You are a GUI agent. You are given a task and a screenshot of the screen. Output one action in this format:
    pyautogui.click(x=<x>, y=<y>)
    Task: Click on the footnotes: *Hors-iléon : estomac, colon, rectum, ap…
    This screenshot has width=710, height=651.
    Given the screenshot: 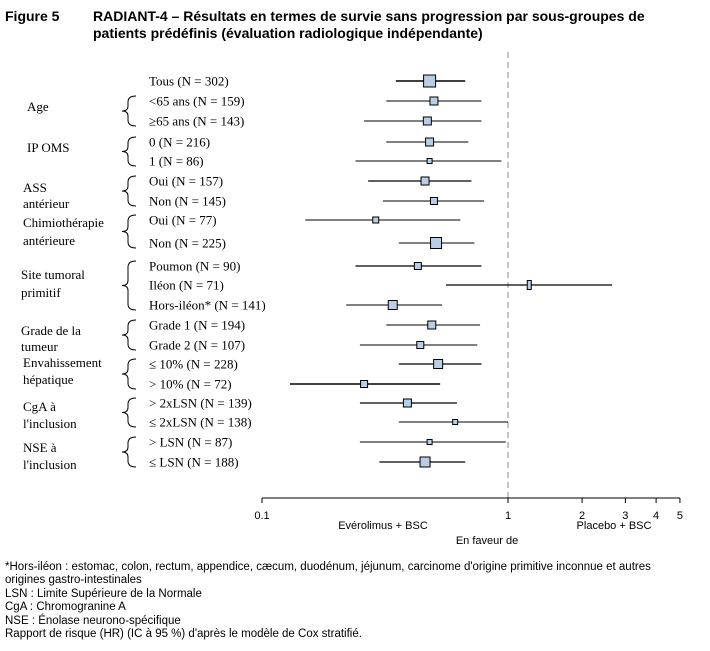 What is the action you would take?
    pyautogui.click(x=355, y=601)
    